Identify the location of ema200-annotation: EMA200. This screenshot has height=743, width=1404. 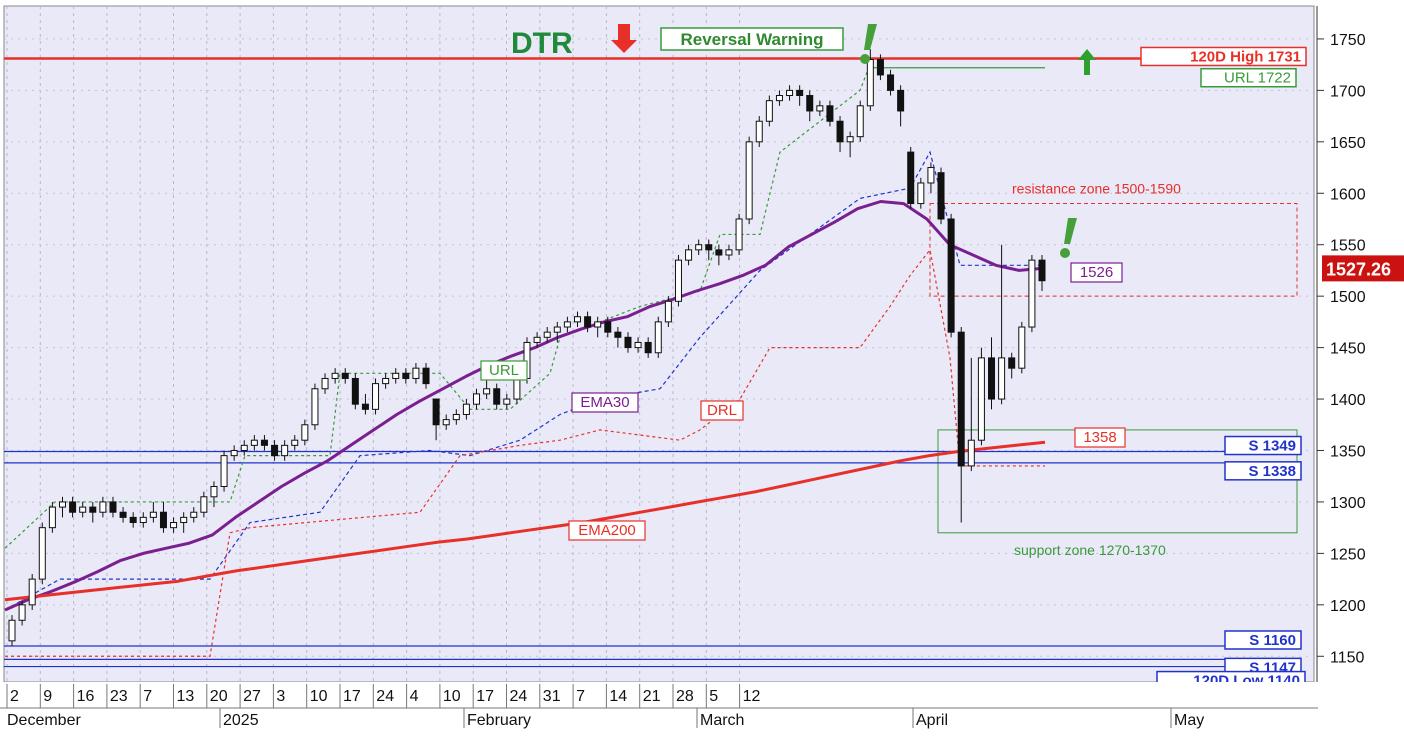
(607, 530).